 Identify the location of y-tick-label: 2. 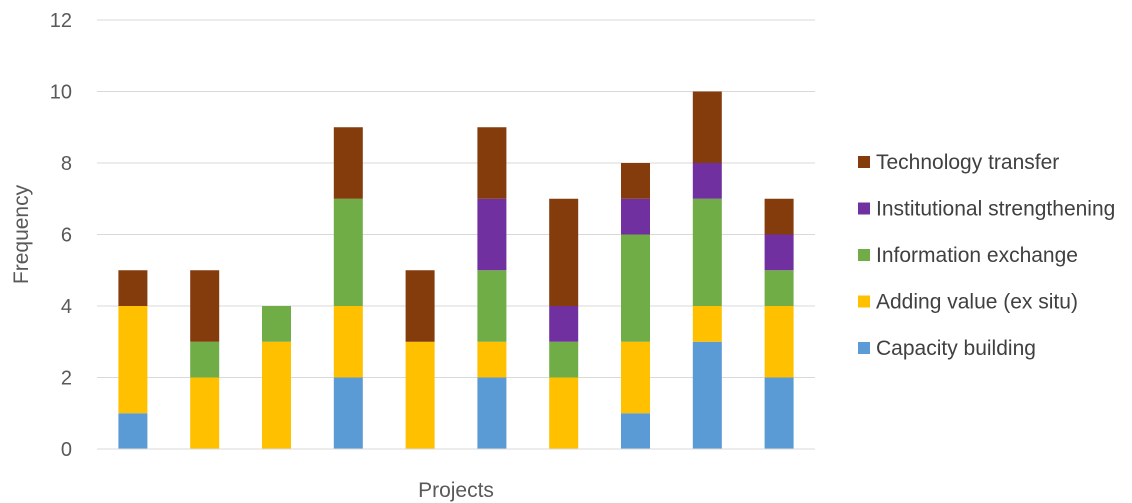
(66, 379).